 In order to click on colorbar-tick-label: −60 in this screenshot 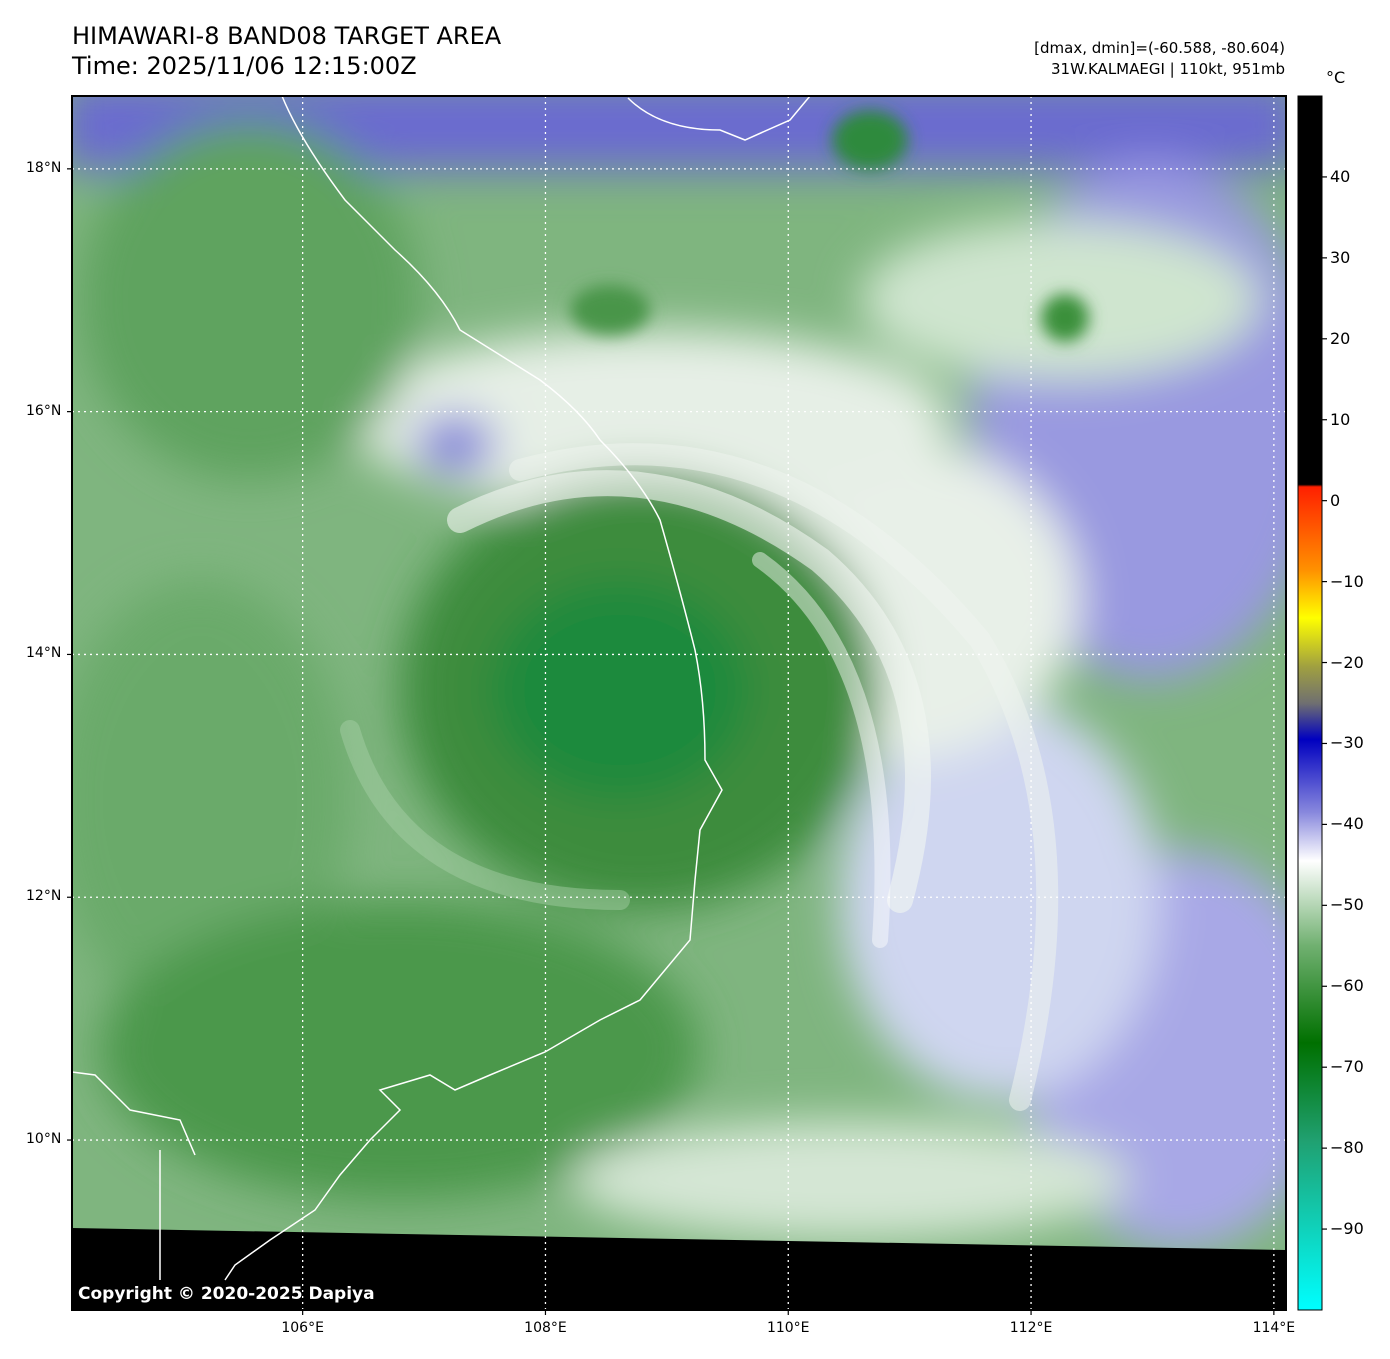, I will do `click(1347, 986)`.